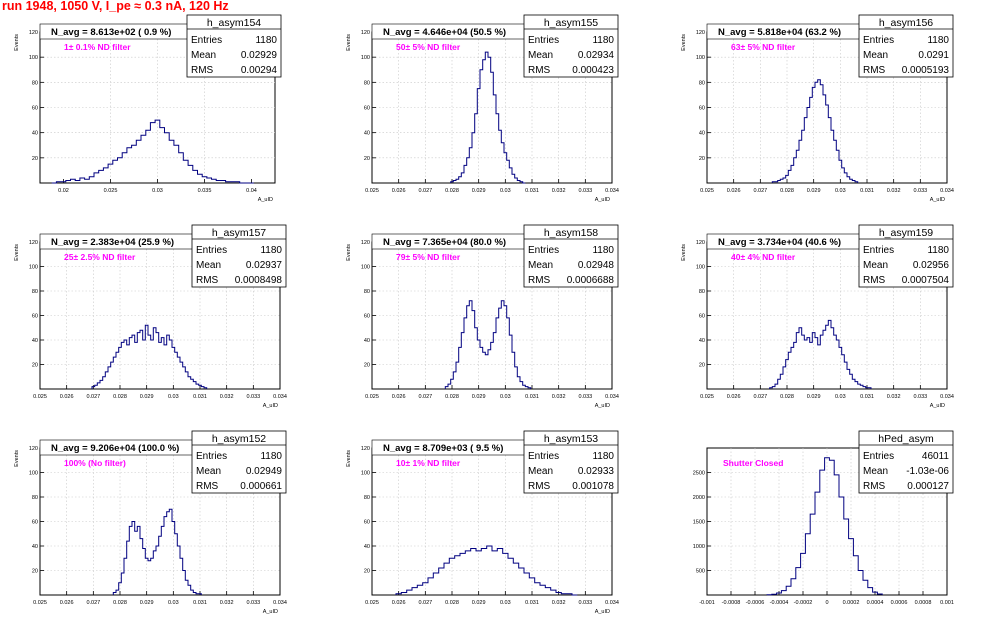 This screenshot has width=996, height=622. What do you see at coordinates (211, 250) in the screenshot?
I see `stats-entries-label: Entries` at bounding box center [211, 250].